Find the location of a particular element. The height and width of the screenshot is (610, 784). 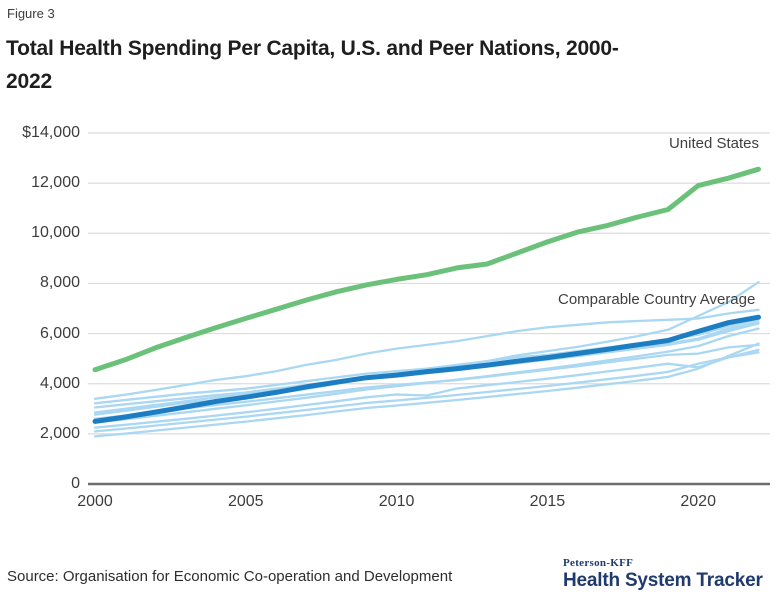

peer-8-line is located at coordinates (426, 388).